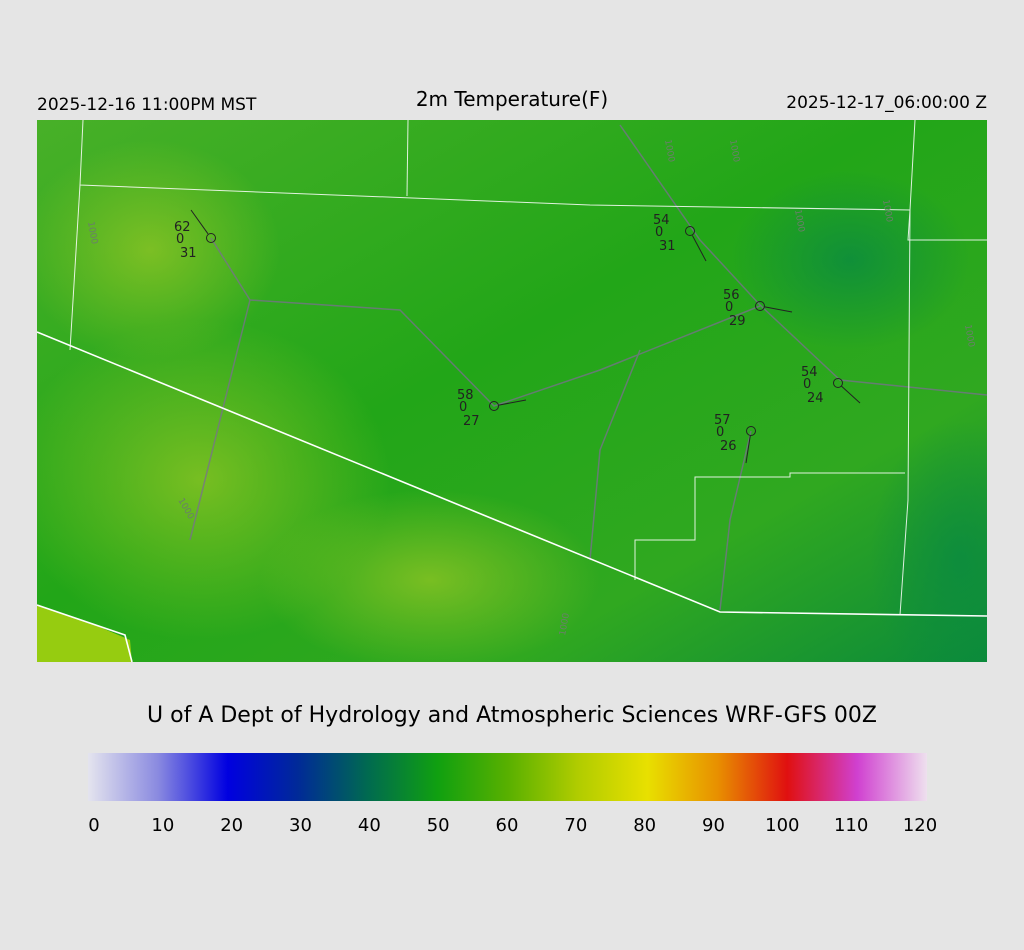 The image size is (1024, 950). I want to click on colorbar-tick-label: 90, so click(713, 825).